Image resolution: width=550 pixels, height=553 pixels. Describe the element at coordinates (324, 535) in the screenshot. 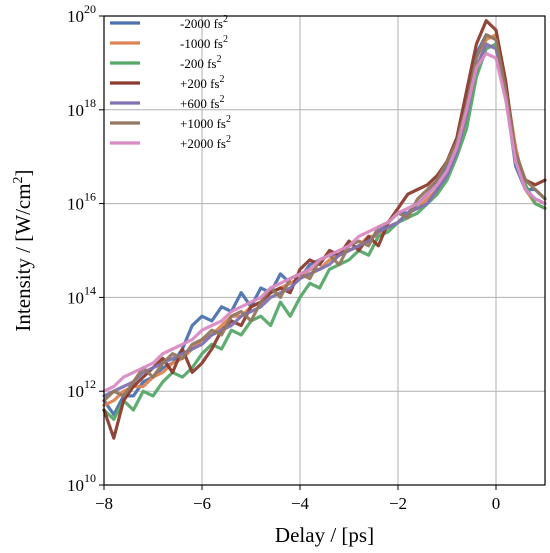

I see `x-axis-label: Delay / [ps]` at that location.